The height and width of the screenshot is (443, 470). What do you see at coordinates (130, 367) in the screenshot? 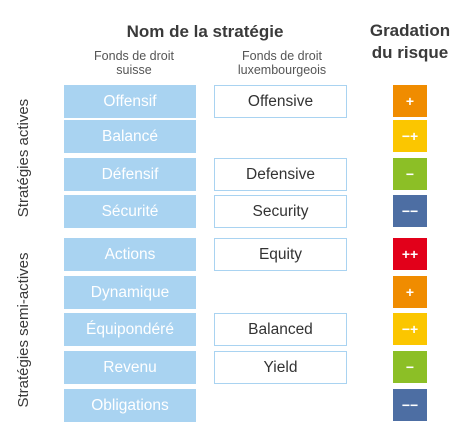
I see `swiss-fund-cell: Revenu` at bounding box center [130, 367].